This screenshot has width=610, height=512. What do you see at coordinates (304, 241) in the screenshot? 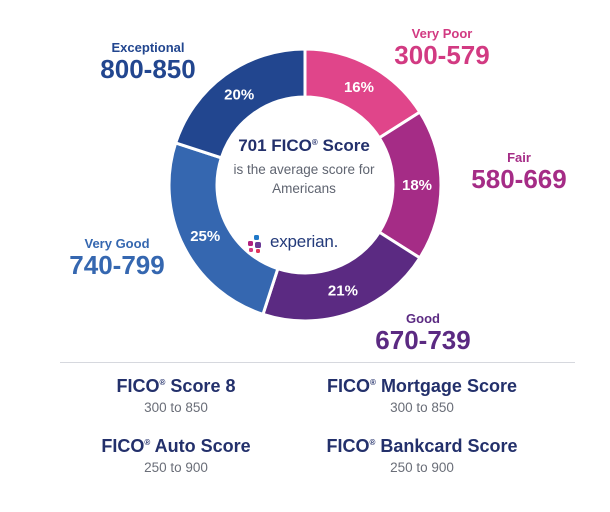
I see `experian-logo-text: experian.` at bounding box center [304, 241].